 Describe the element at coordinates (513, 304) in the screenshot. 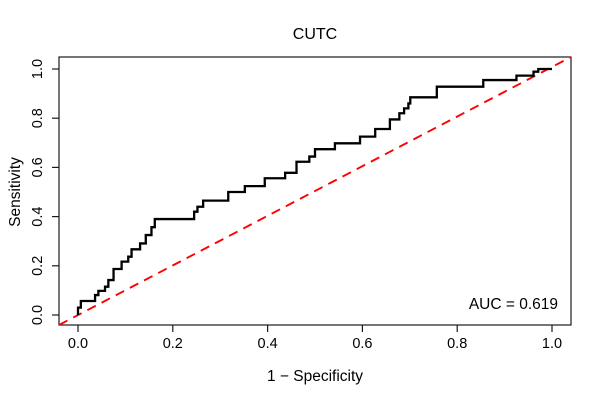

I see `auc-annotation: AUC = 0.619` at that location.